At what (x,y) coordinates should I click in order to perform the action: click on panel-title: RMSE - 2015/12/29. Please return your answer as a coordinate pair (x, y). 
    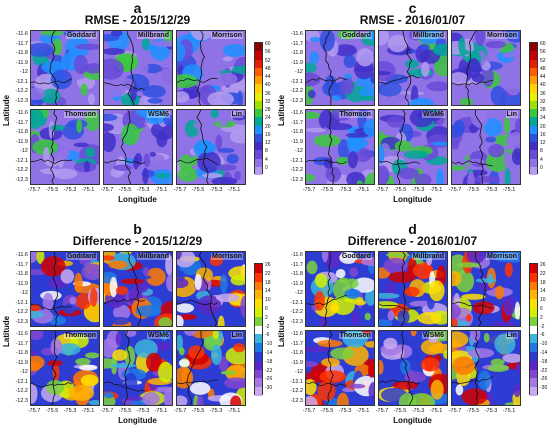
    Looking at the image, I should click on (137, 20).